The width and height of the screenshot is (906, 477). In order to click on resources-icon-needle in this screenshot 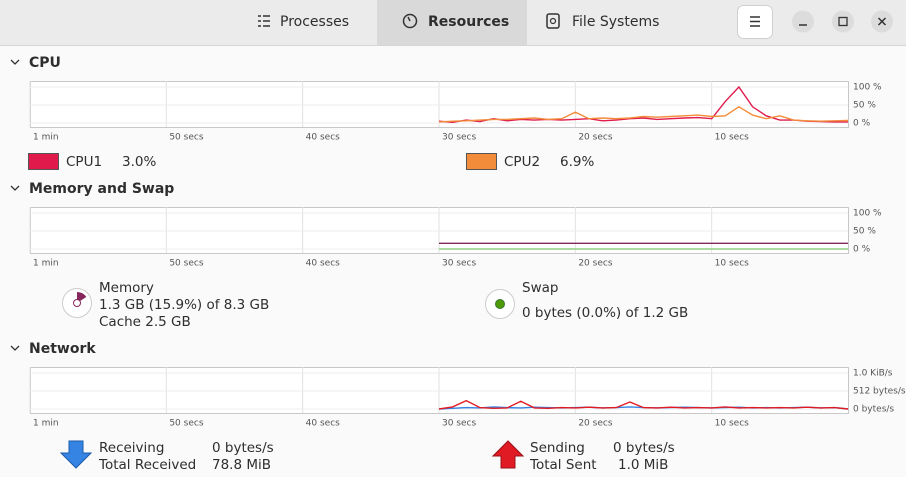, I will do `click(409, 19)`.